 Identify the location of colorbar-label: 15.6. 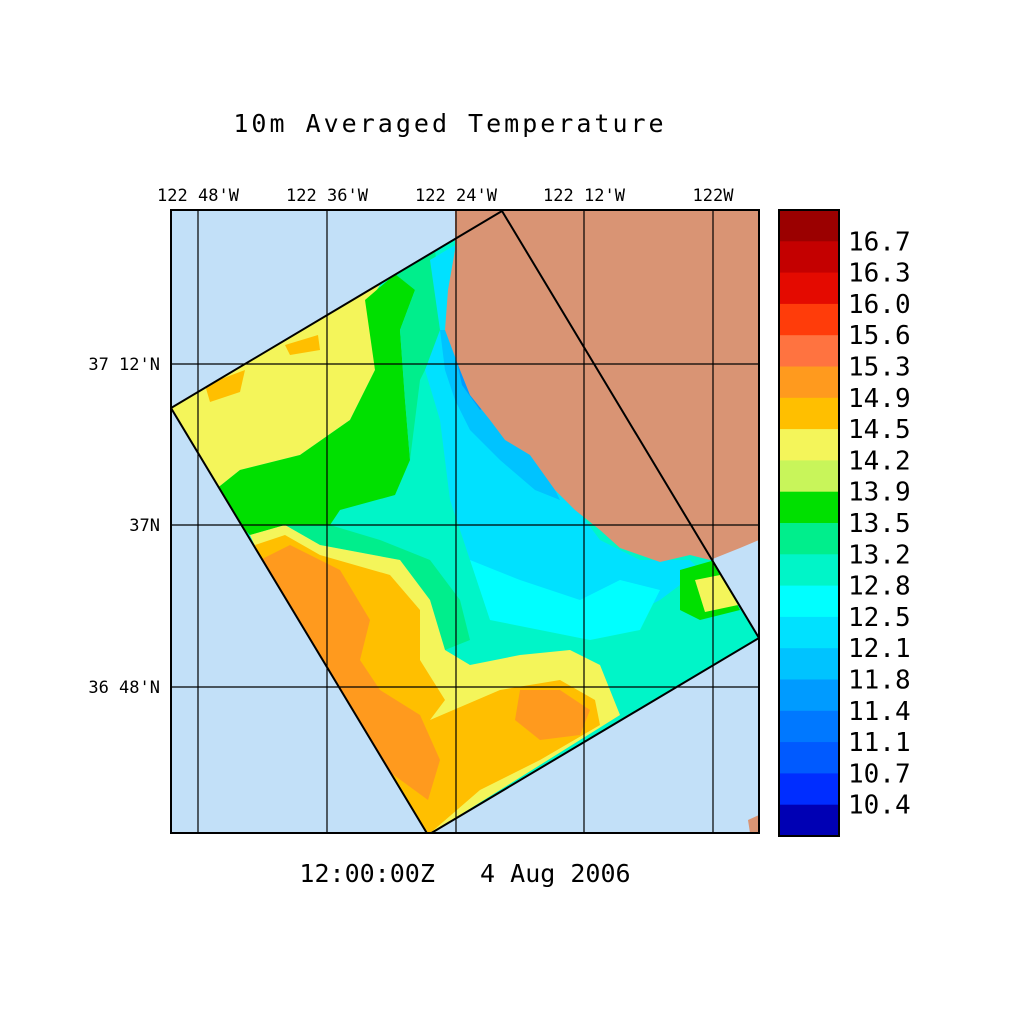
(879, 336).